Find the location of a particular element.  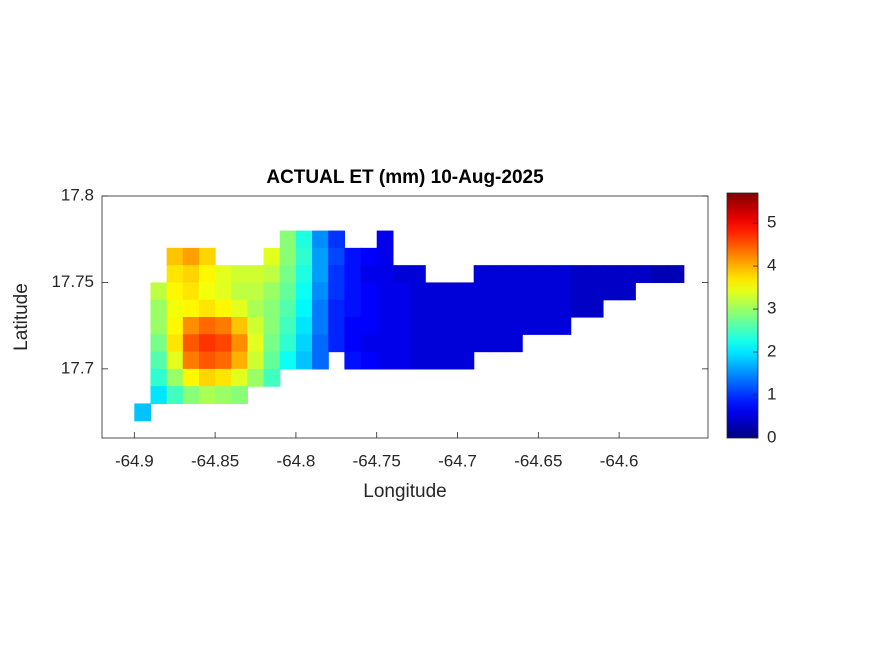

colorbar is located at coordinates (742, 315).